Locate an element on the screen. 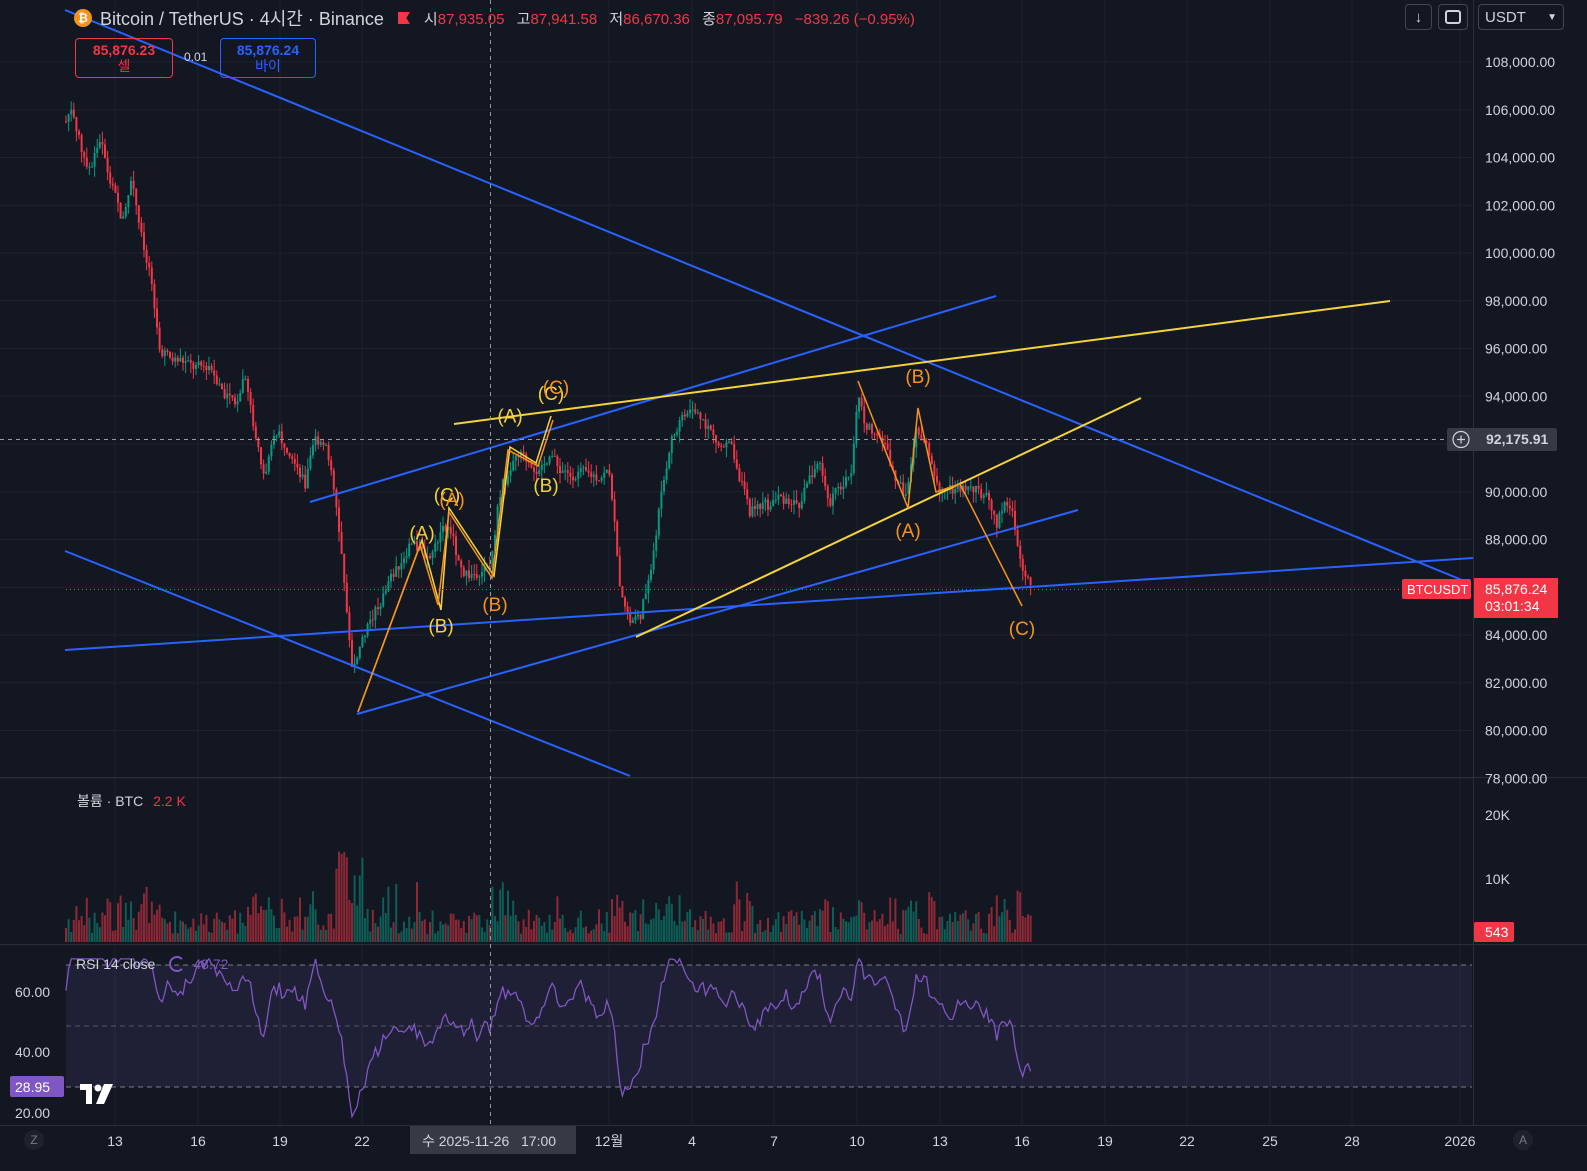  volume-last-badge: 543 is located at coordinates (1494, 932).